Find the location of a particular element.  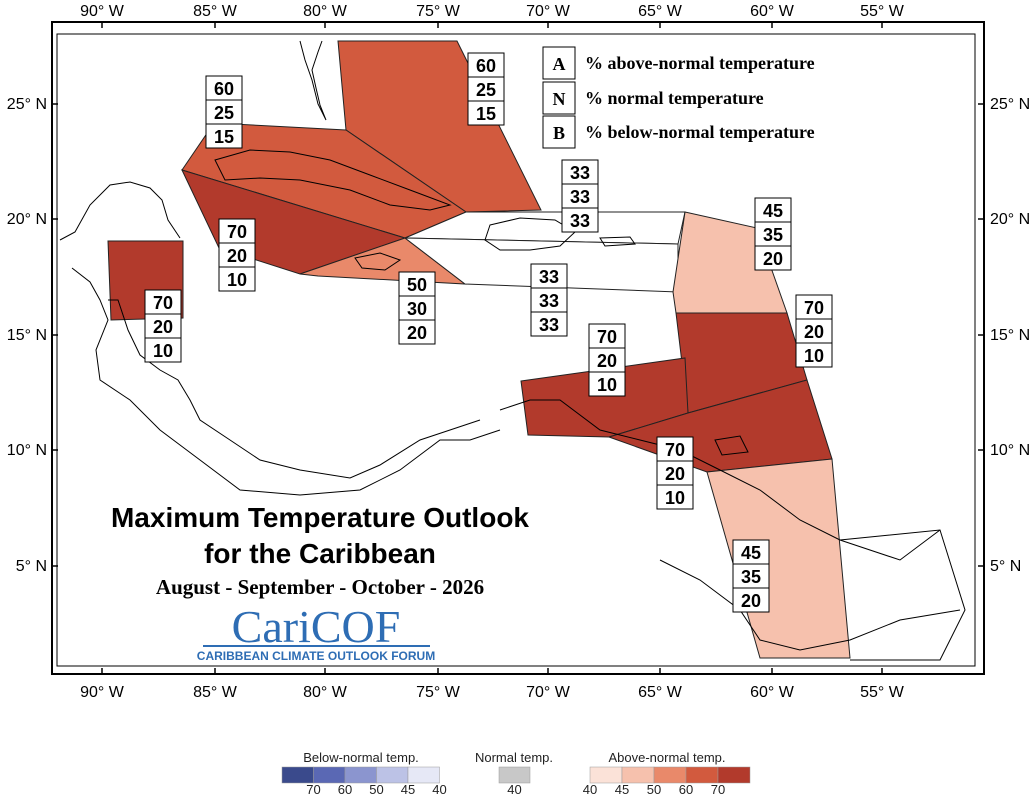

lat-labels-left: 25° N 20° N 15° N 10° N 5° N is located at coordinates (27, 335).